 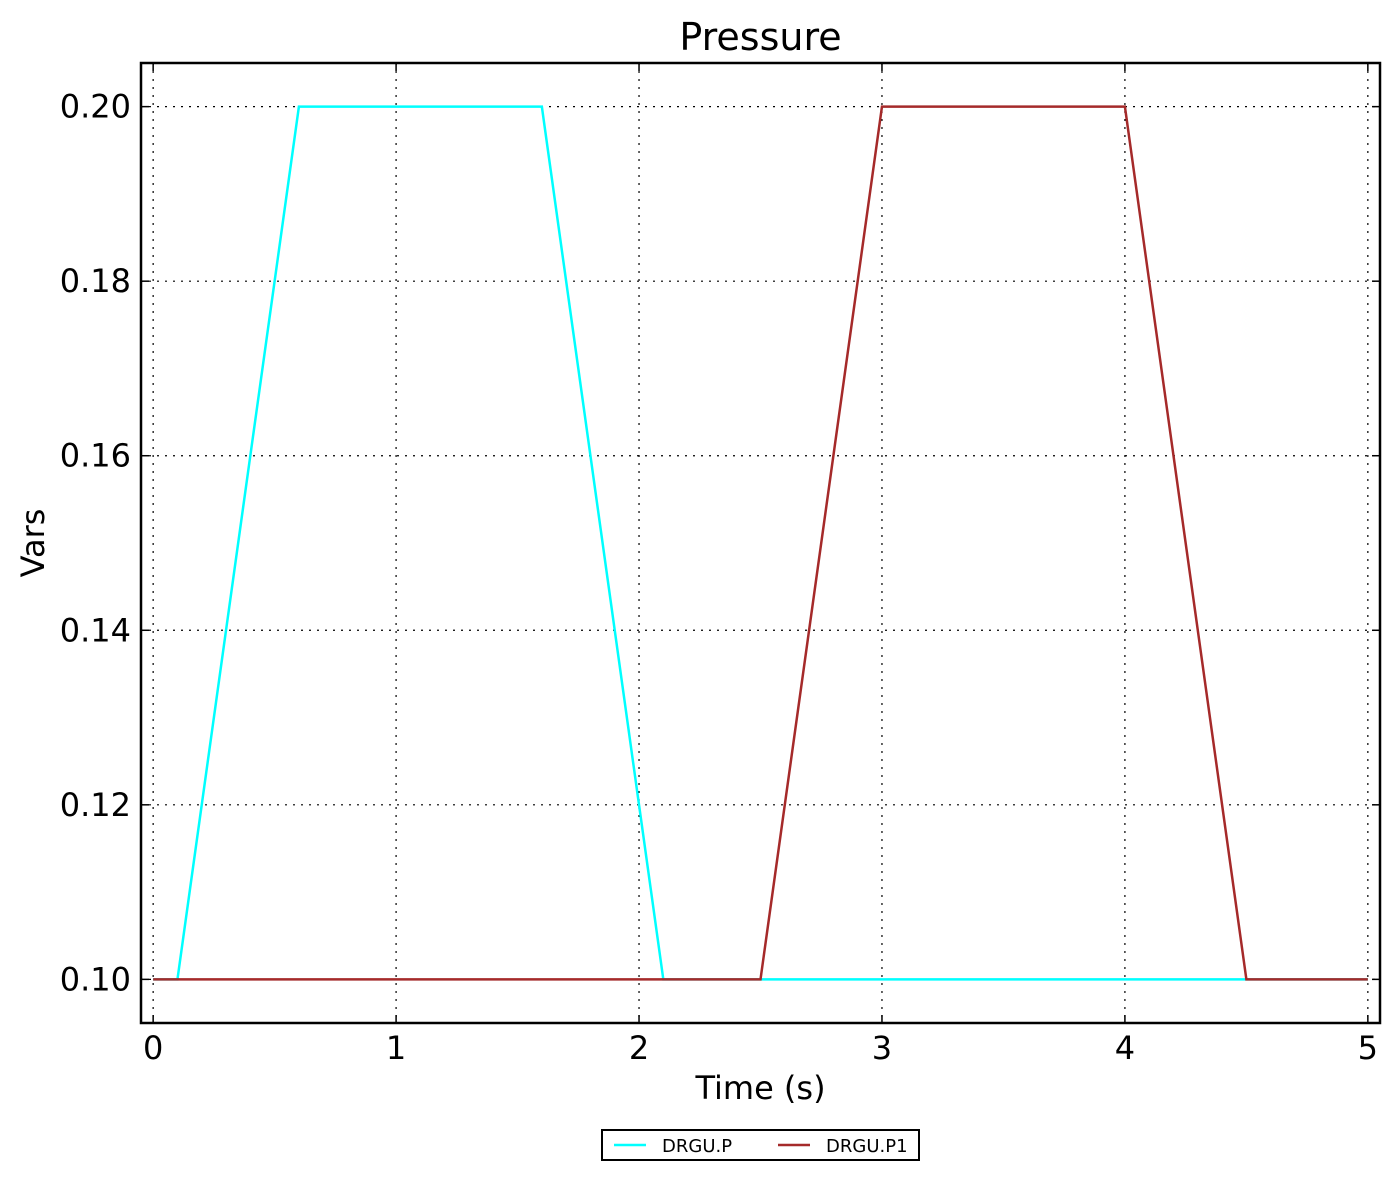 I want to click on legend-label: DRGU.P, so click(x=697, y=1146).